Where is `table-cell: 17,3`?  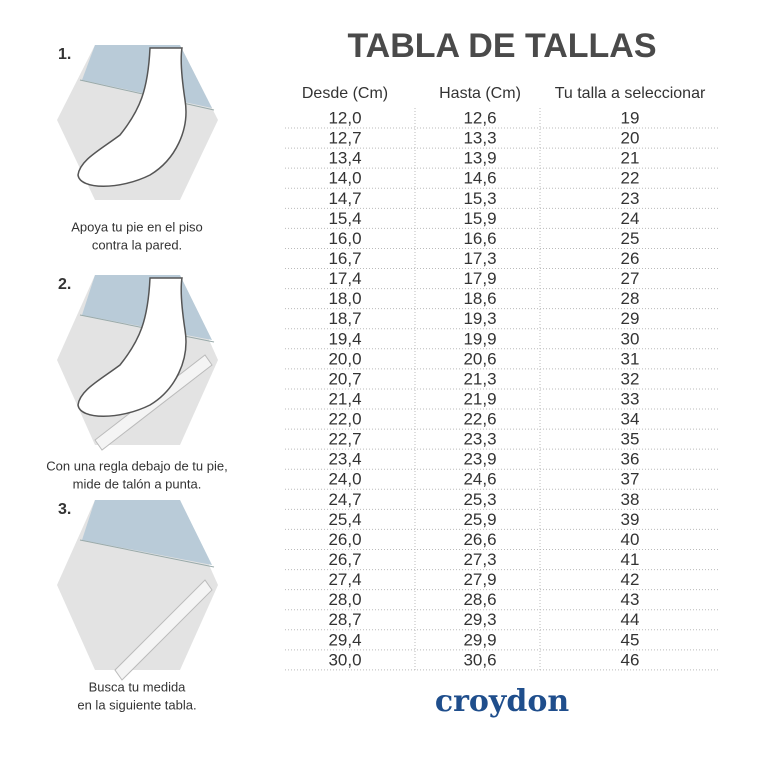 table-cell: 17,3 is located at coordinates (479, 258).